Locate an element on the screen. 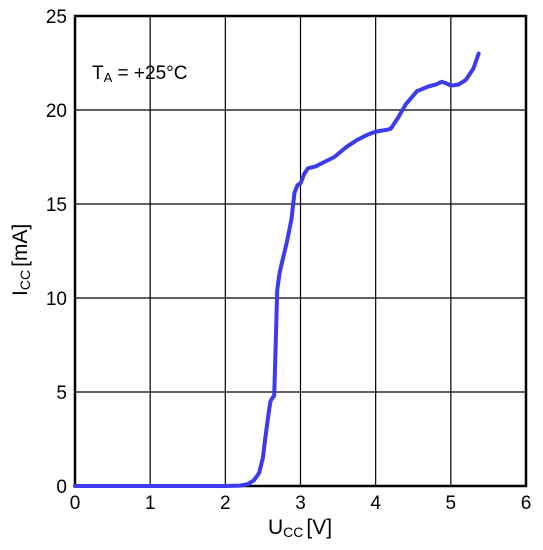 Image resolution: width=543 pixels, height=550 pixels. x-axis-label: UCC [V] is located at coordinates (300, 528).